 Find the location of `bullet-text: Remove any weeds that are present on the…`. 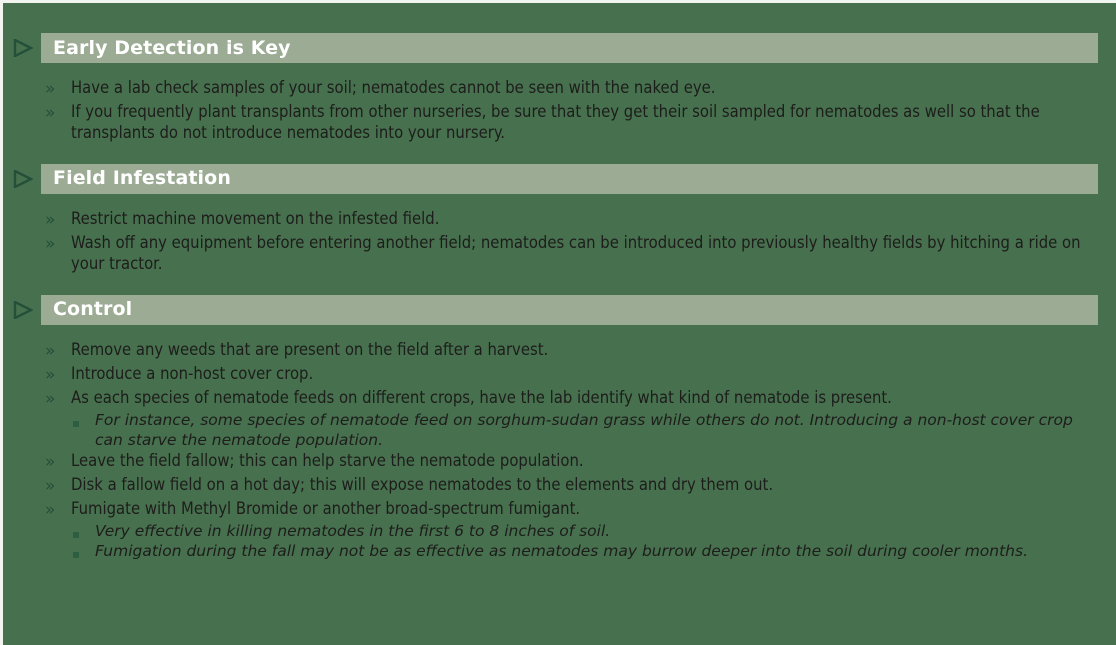

bullet-text: Remove any weeds that are present on the… is located at coordinates (310, 349).